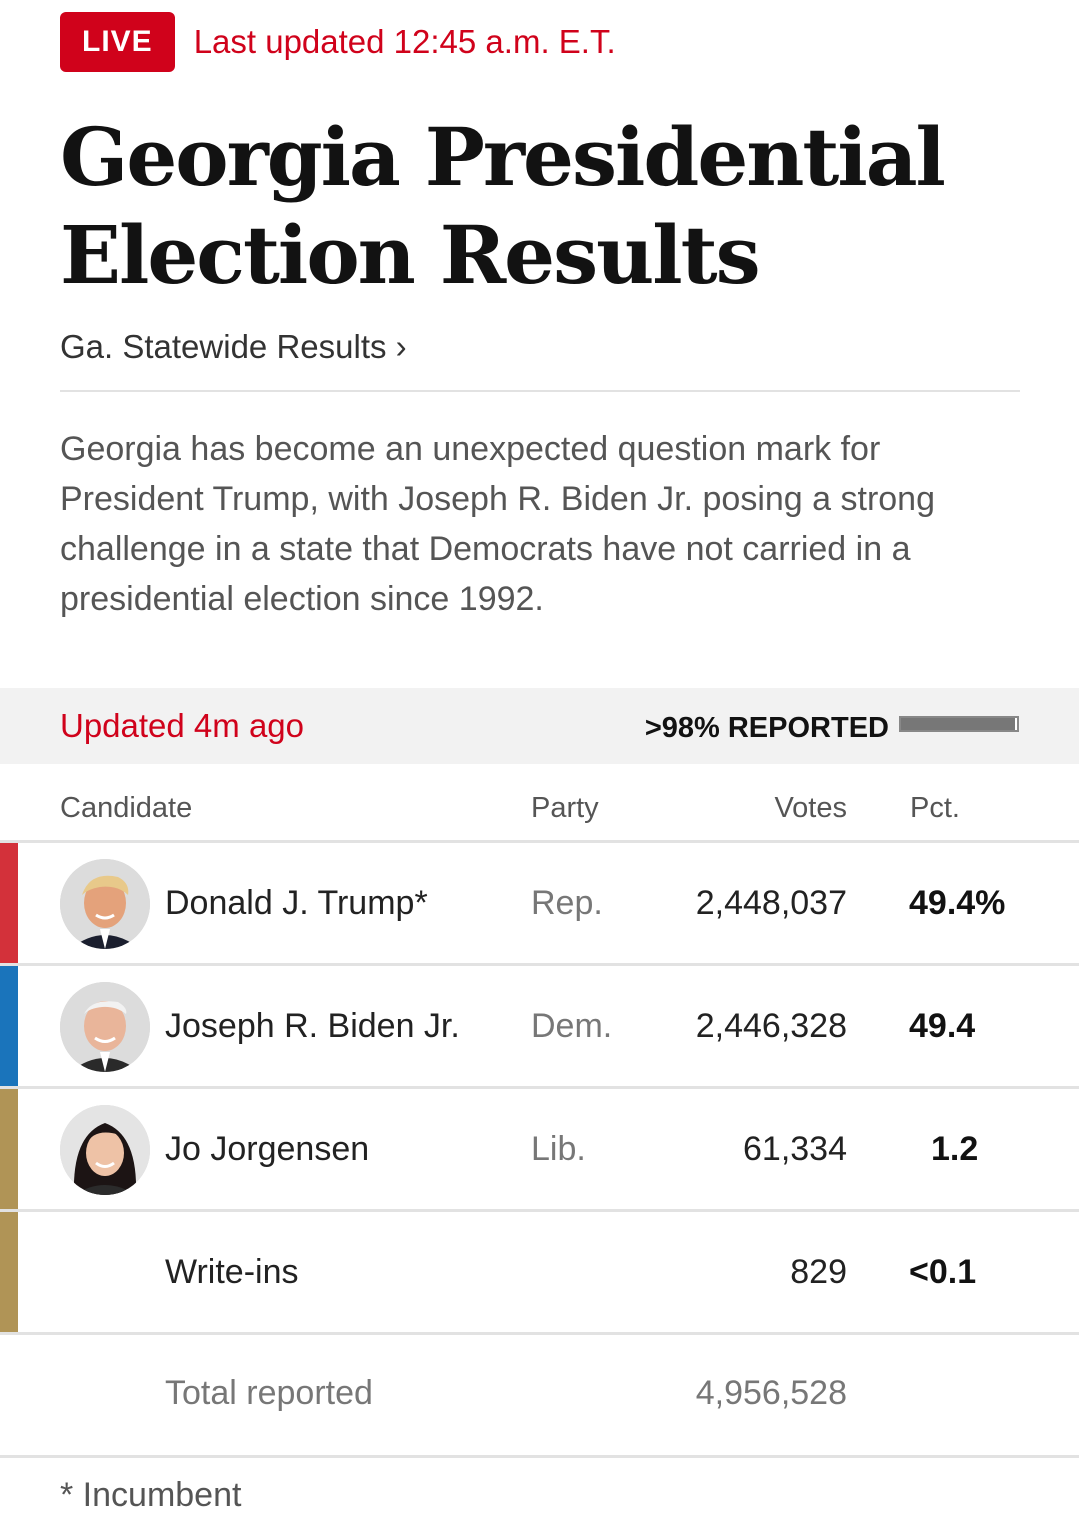  I want to click on candidate-name: Donald J. Trump*, so click(296, 903).